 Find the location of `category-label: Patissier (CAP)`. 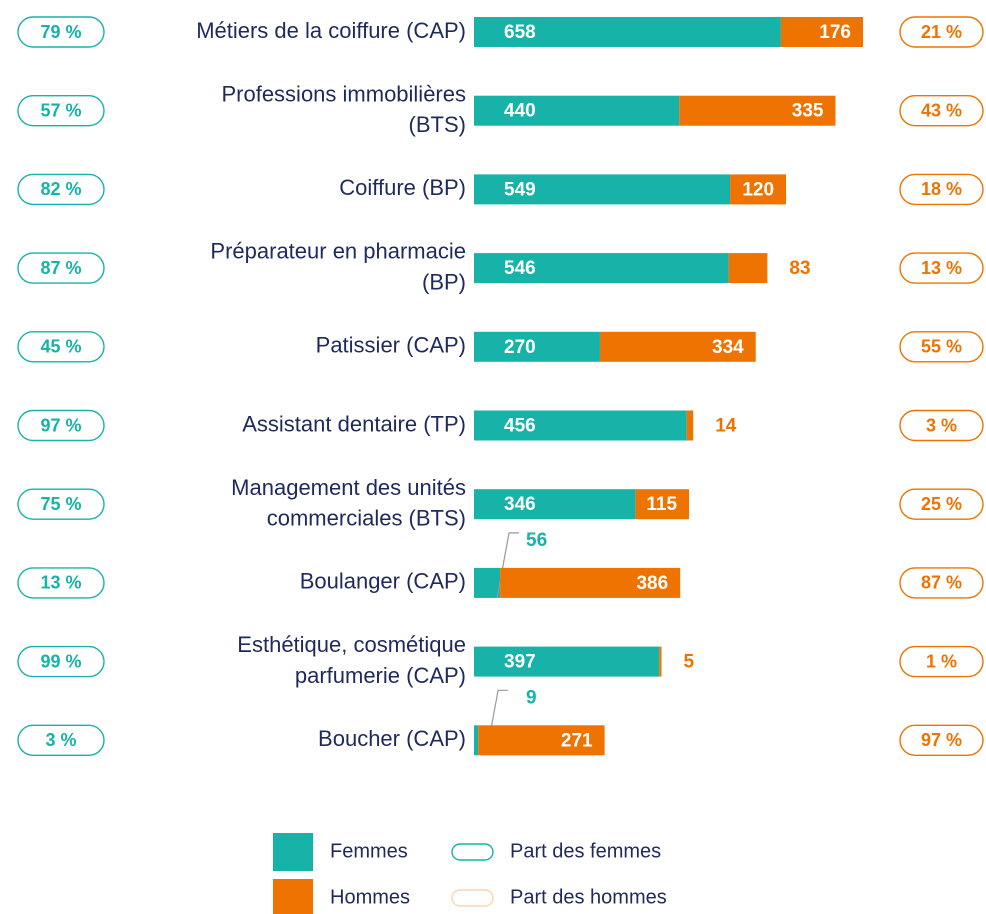

category-label: Patissier (CAP) is located at coordinates (391, 345).